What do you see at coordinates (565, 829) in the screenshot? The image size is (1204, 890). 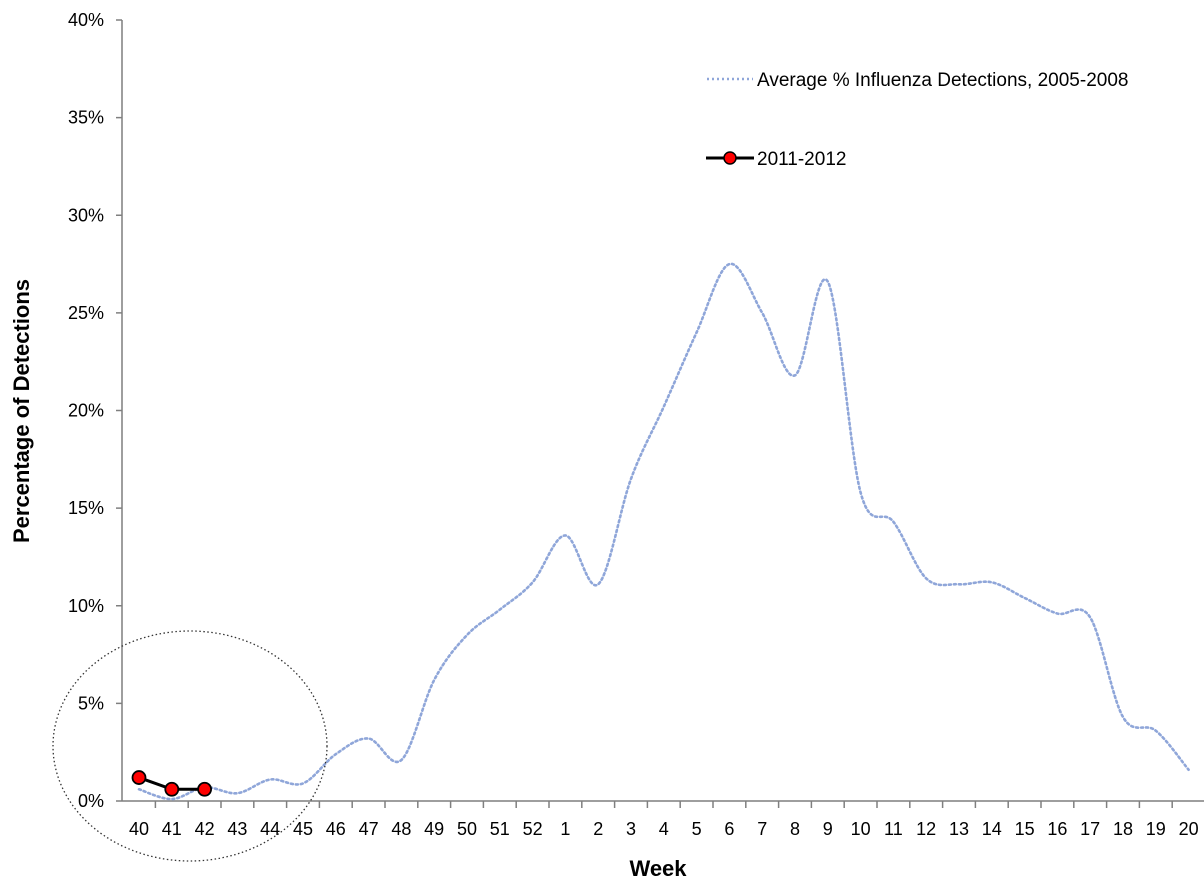 I see `x-tick-label: 1` at bounding box center [565, 829].